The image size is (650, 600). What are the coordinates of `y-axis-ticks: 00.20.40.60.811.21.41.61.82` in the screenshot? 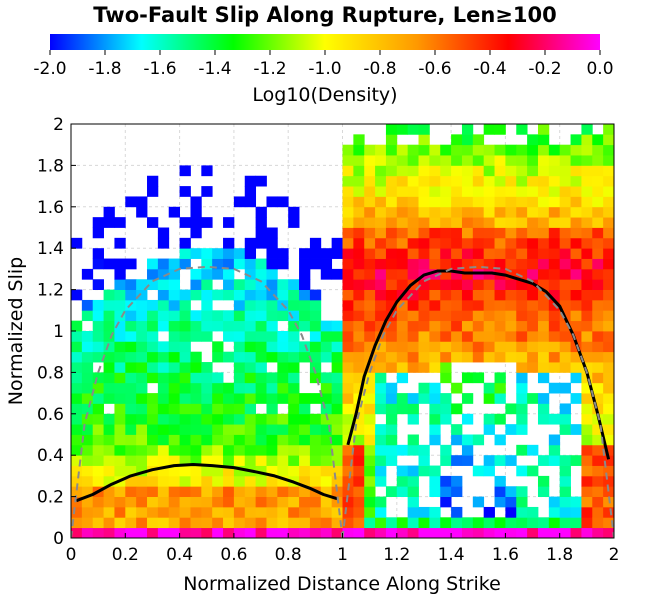 It's located at (56, 332).